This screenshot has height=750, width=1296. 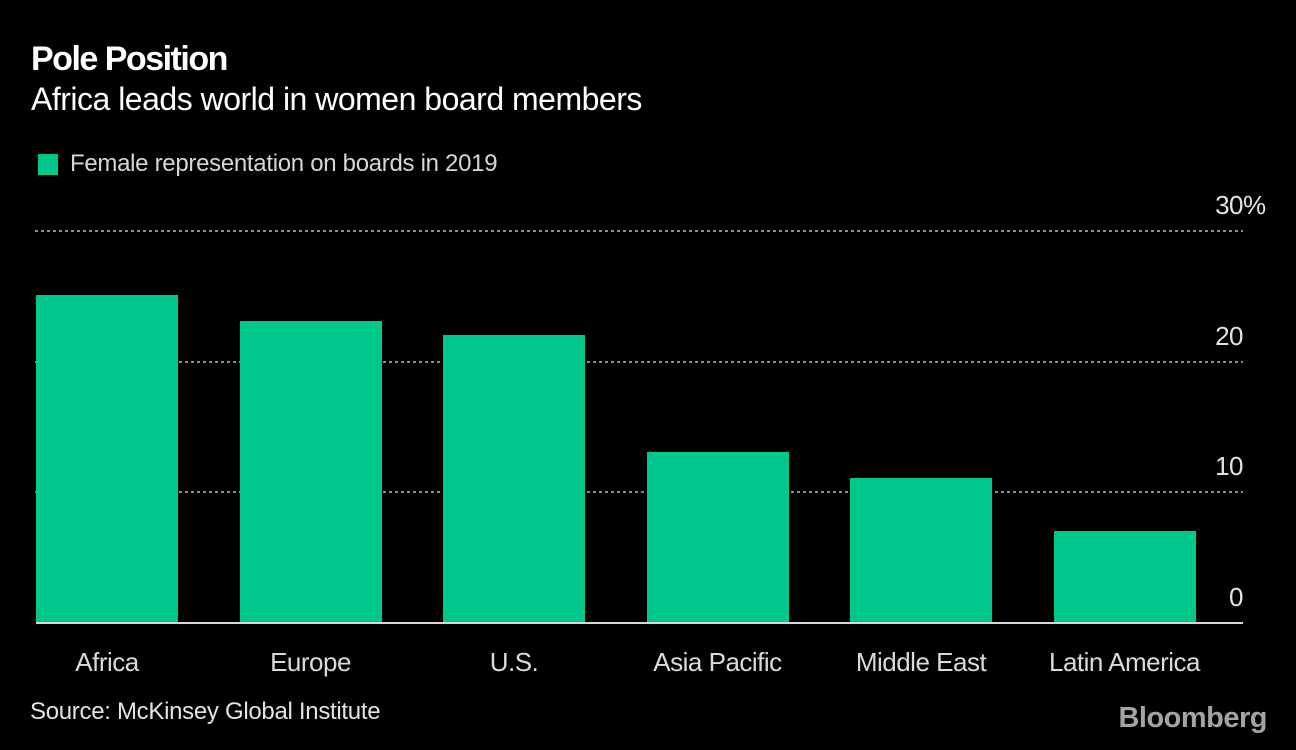 What do you see at coordinates (107, 458) in the screenshot?
I see `bar-africa` at bounding box center [107, 458].